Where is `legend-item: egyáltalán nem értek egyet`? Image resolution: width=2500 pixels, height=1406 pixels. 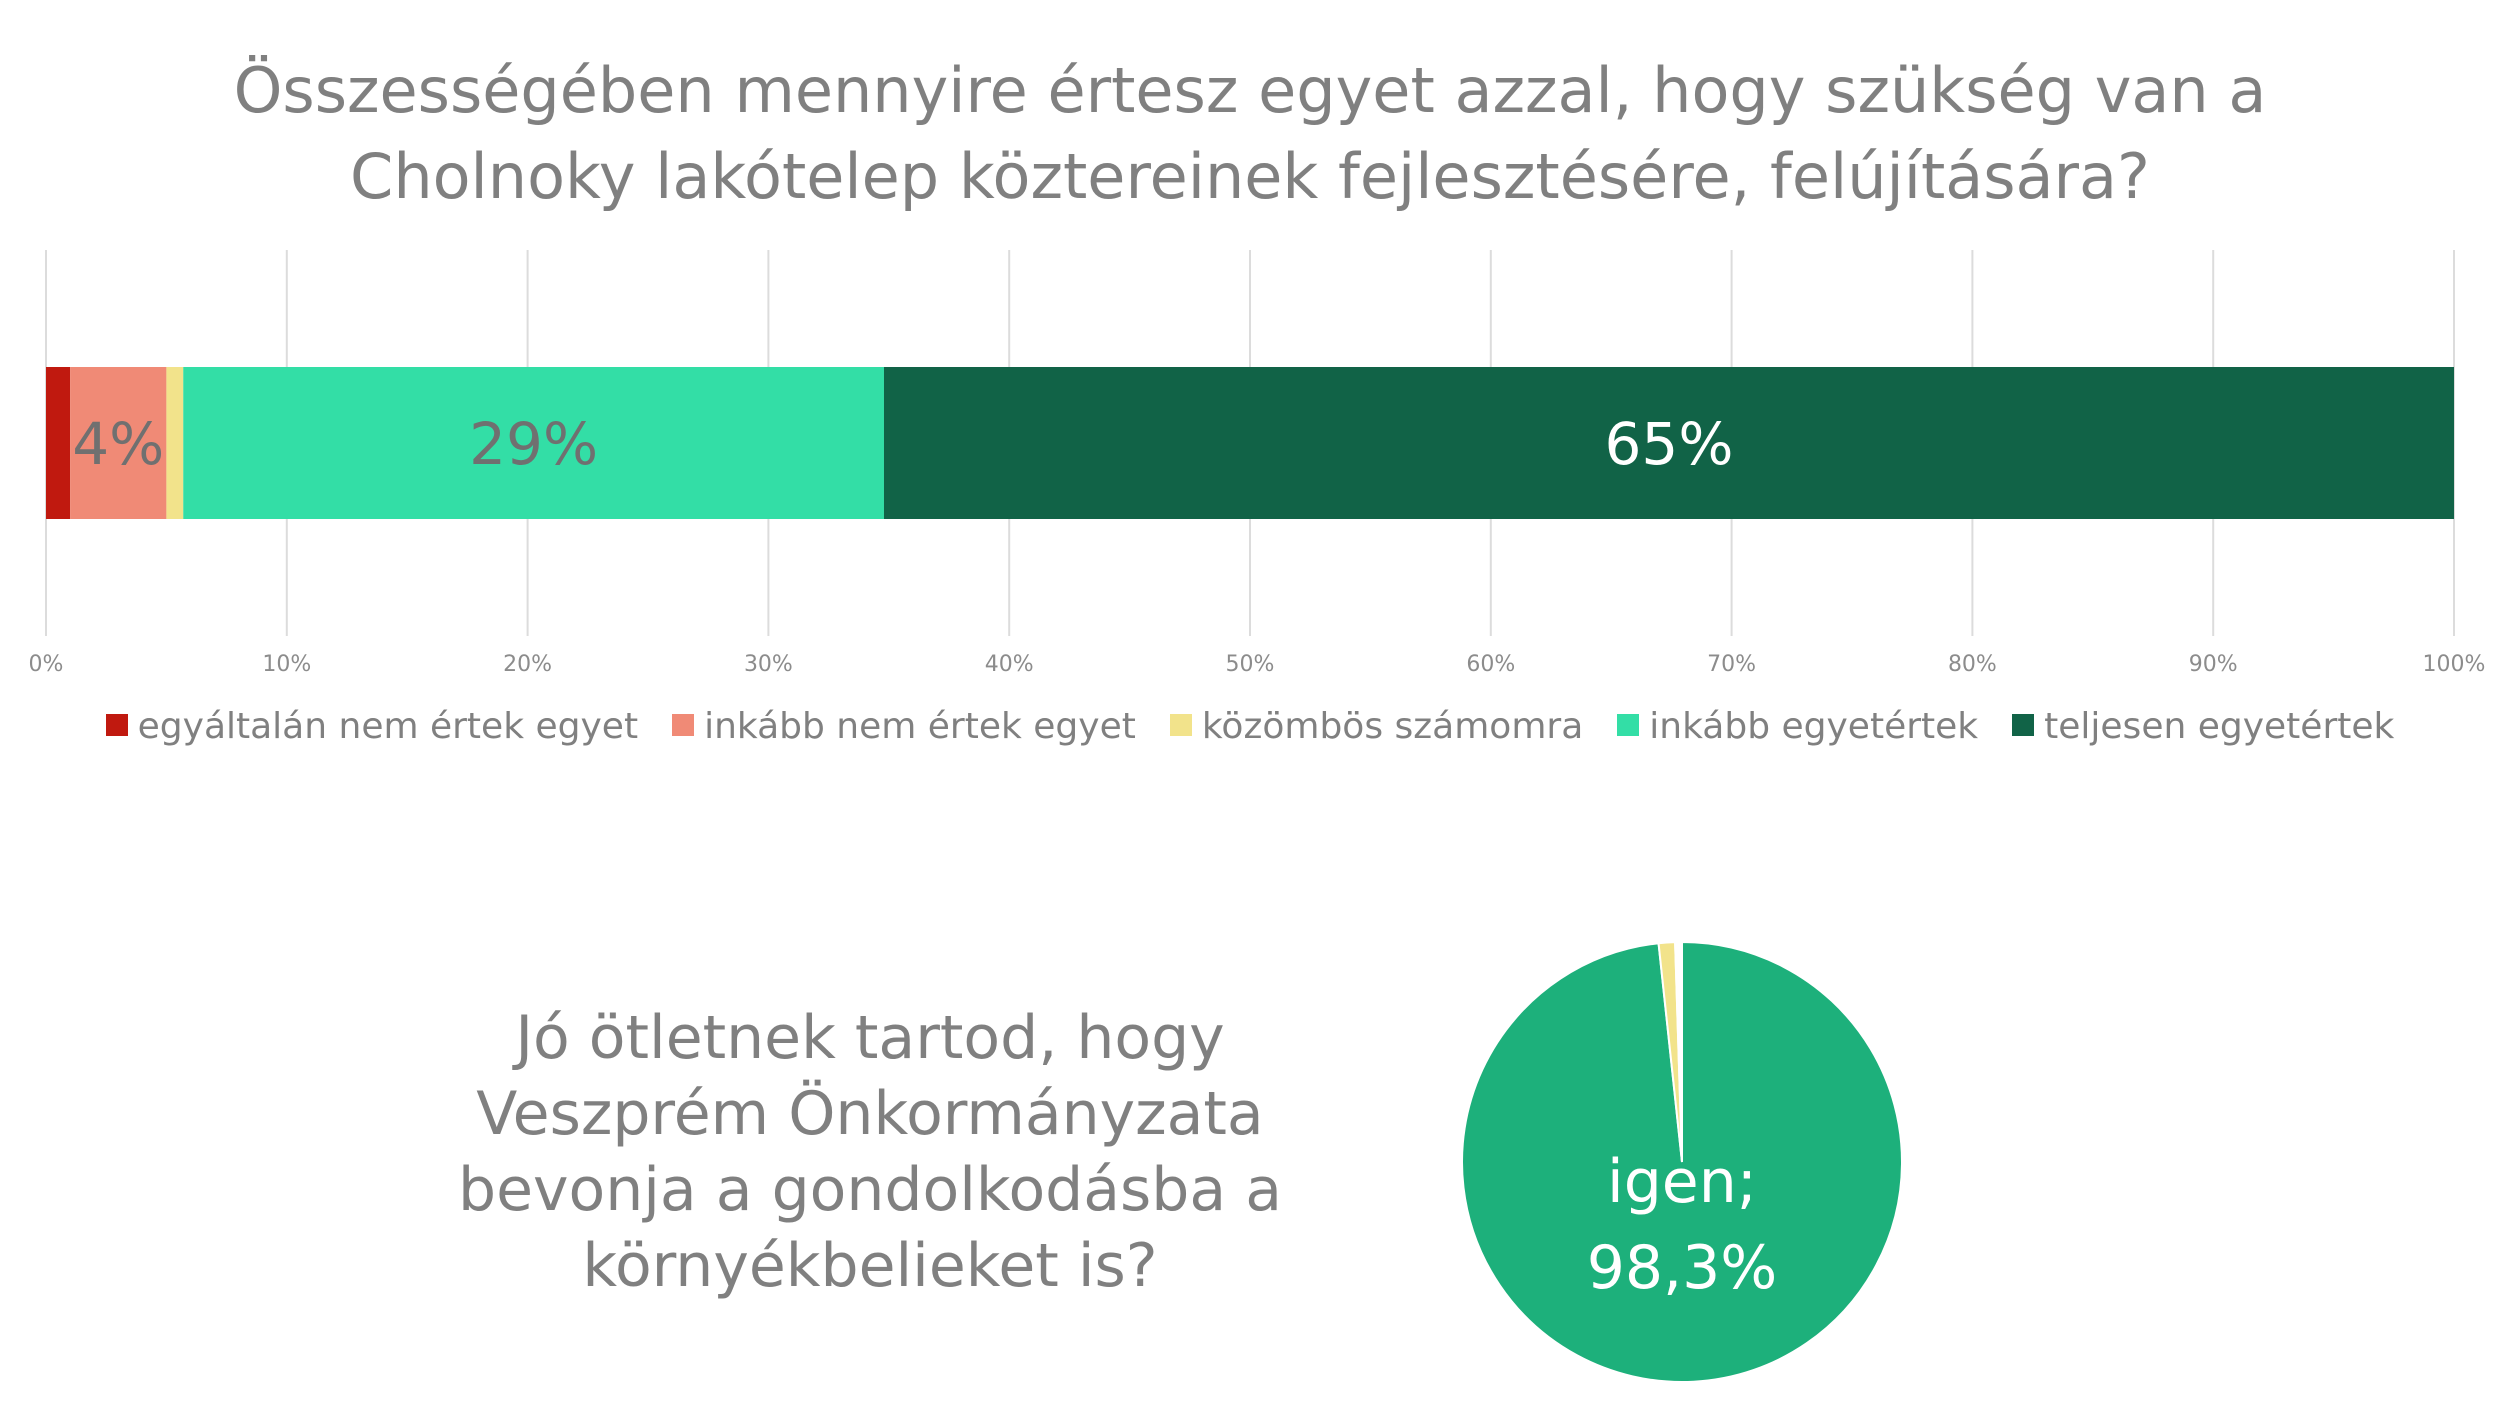 legend-item: egyáltalán nem értek egyet is located at coordinates (372, 726).